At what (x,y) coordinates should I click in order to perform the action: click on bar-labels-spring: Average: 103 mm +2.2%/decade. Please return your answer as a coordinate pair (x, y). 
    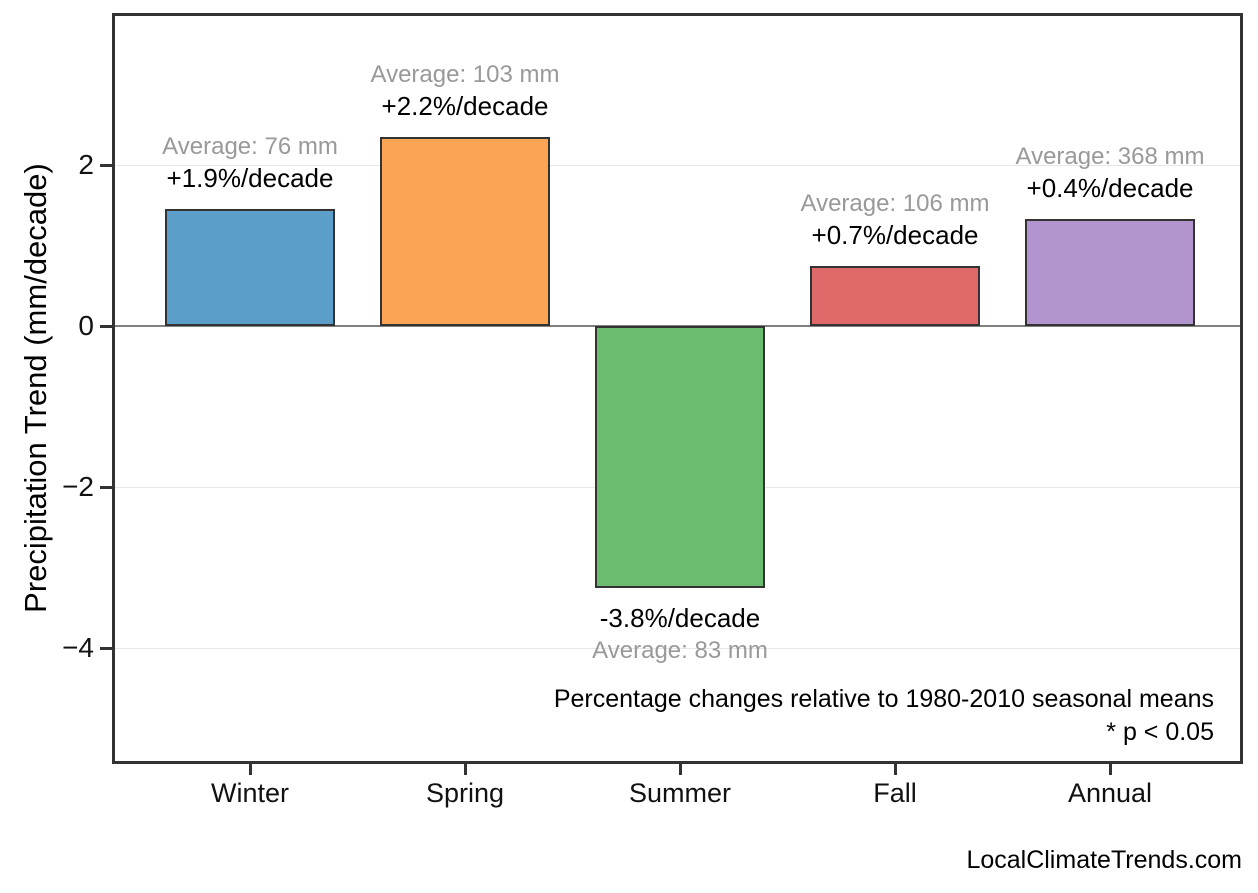
    Looking at the image, I should click on (465, 91).